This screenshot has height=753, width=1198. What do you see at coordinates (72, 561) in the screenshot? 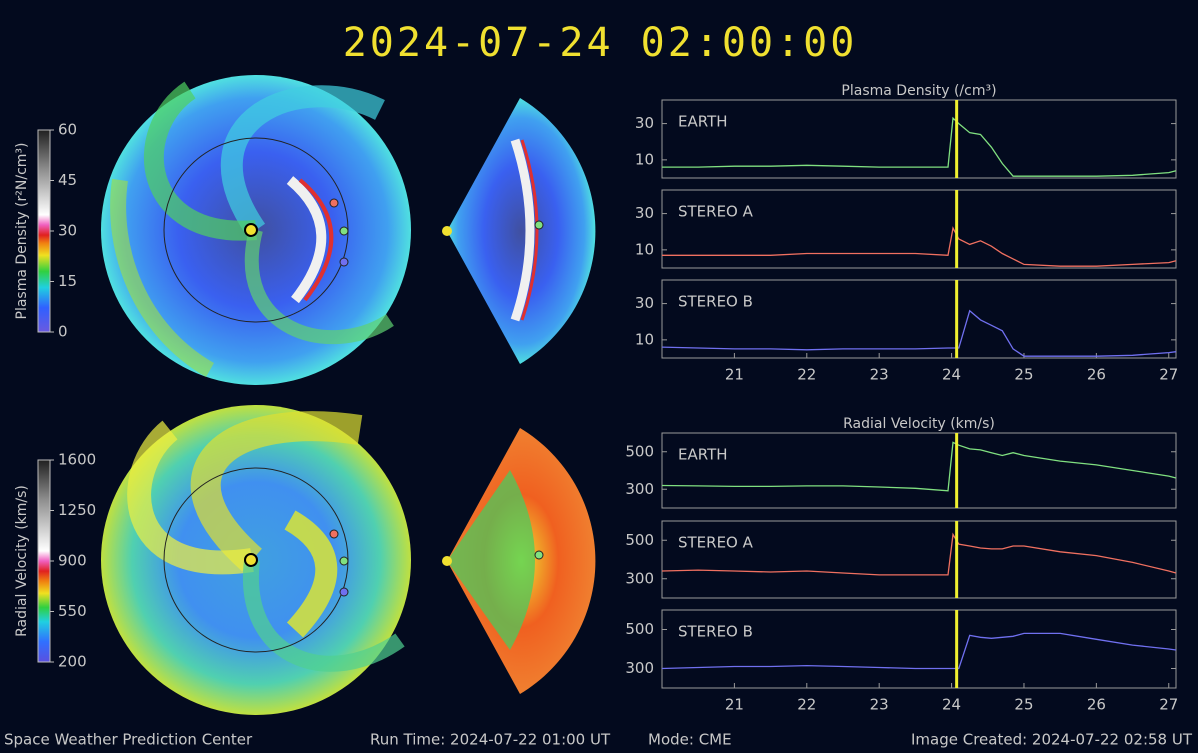
I see `colorbar-tick-label: 900` at bounding box center [72, 561].